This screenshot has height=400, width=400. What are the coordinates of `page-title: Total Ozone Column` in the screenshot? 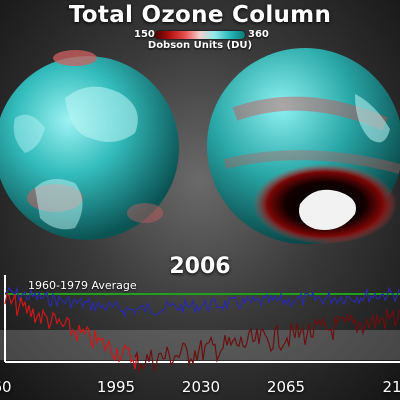 It's located at (200, 15).